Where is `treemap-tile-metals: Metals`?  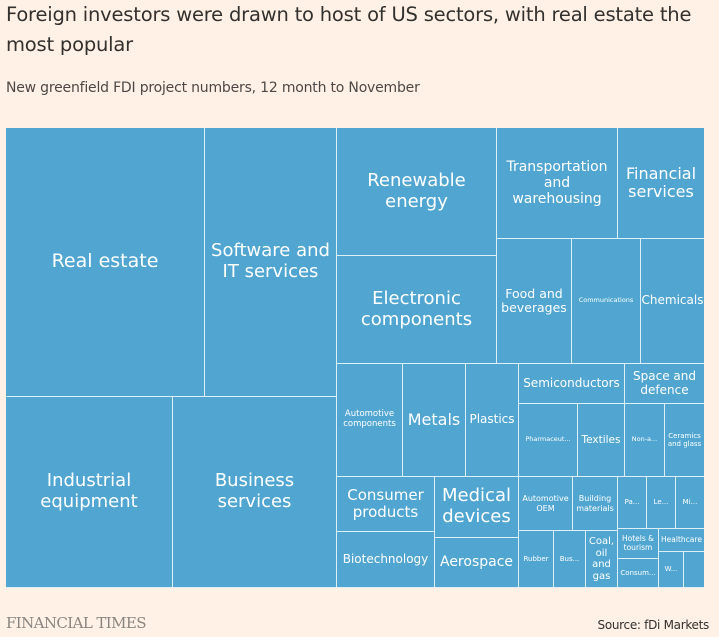 treemap-tile-metals: Metals is located at coordinates (434, 420).